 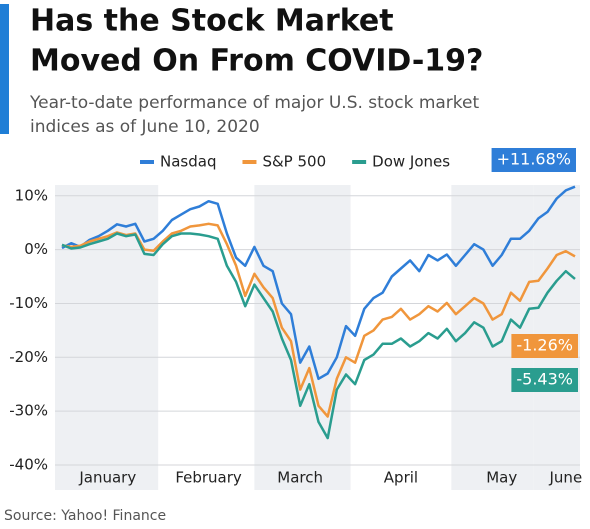 I want to click on month-band, so click(x=302, y=337).